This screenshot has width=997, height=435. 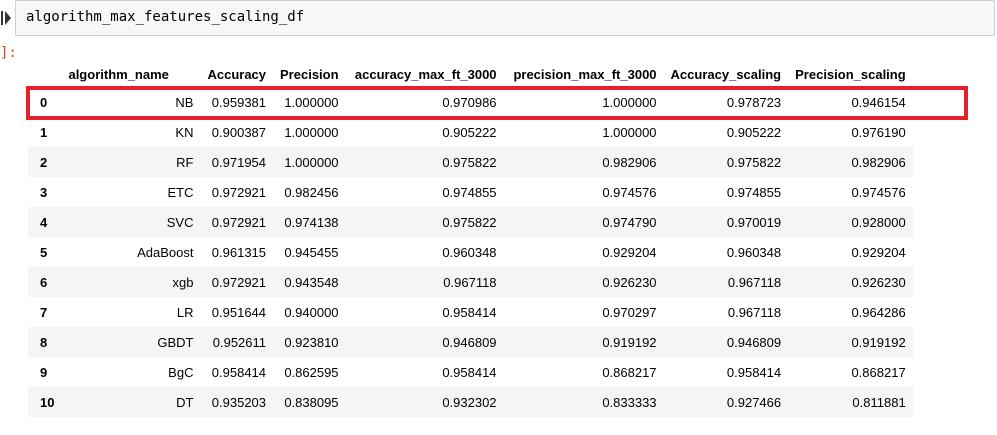 What do you see at coordinates (239, 312) in the screenshot?
I see `table-cell: 0.951644` at bounding box center [239, 312].